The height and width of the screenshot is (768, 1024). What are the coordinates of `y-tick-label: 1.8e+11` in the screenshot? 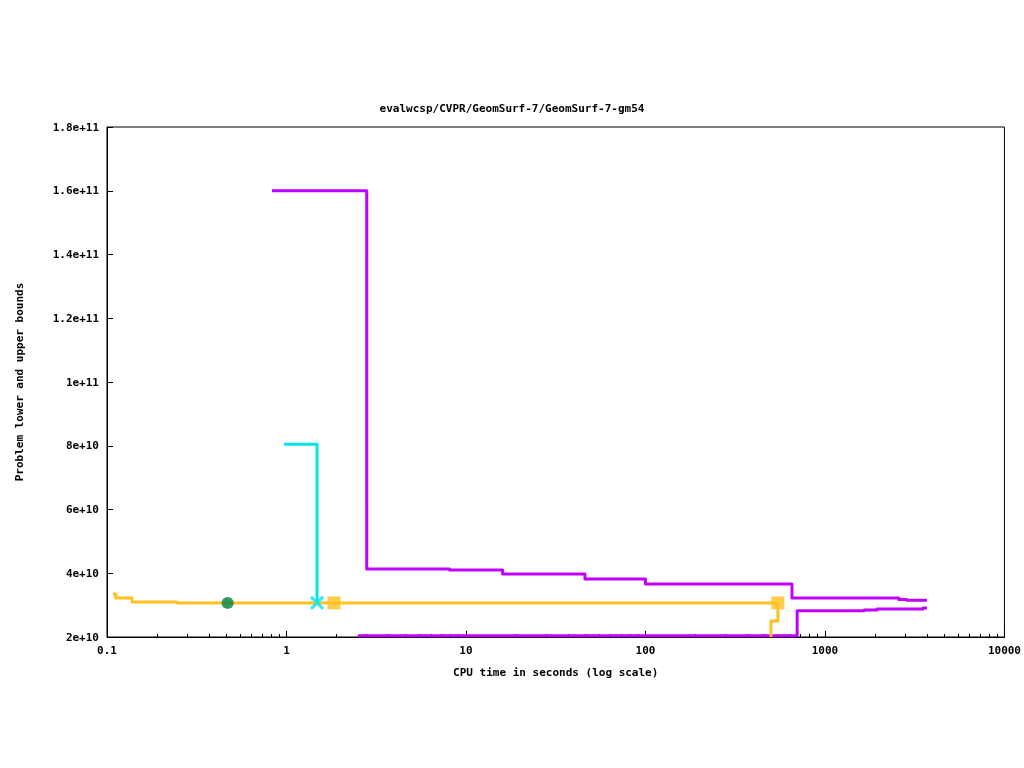 It's located at (76, 127).